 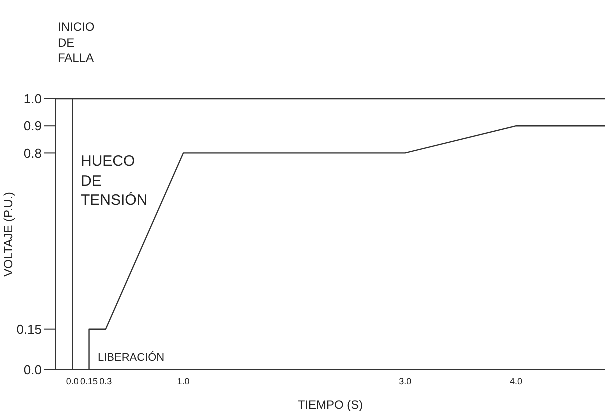 I want to click on x-axis-title: TIEMPO (S), so click(x=331, y=405).